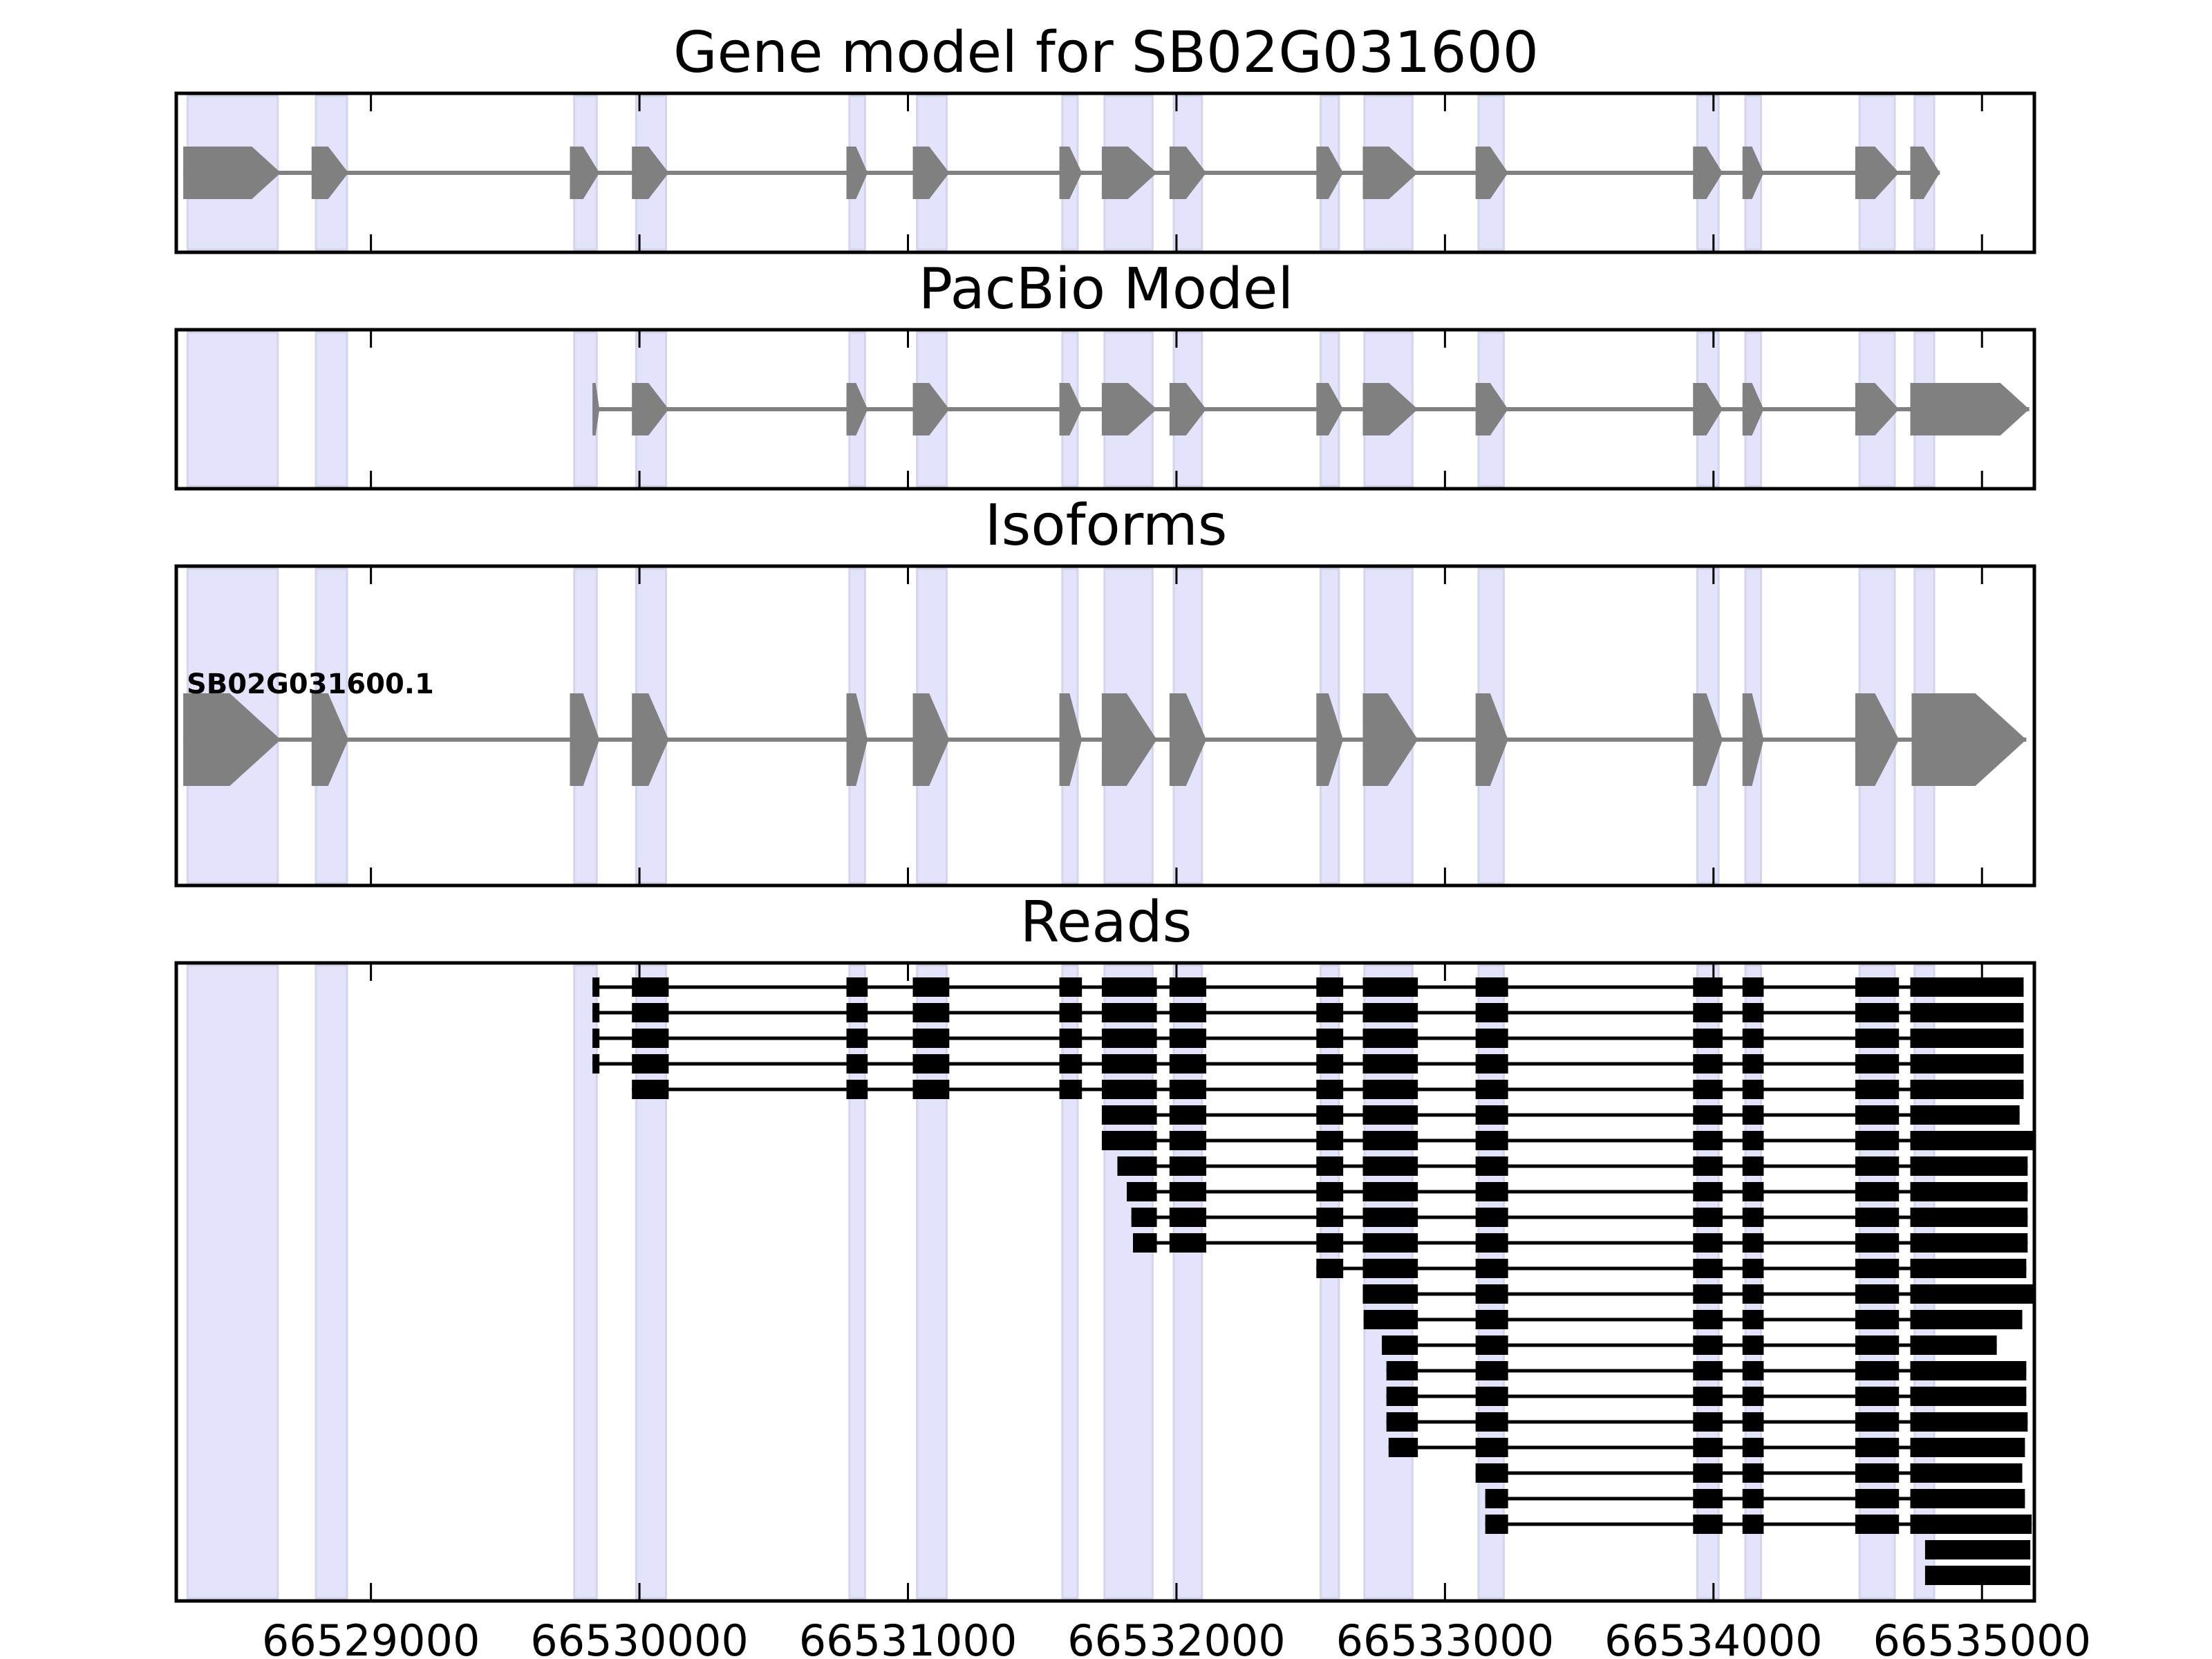  I want to click on isoform-label: SB02G031600.1, so click(310, 684).